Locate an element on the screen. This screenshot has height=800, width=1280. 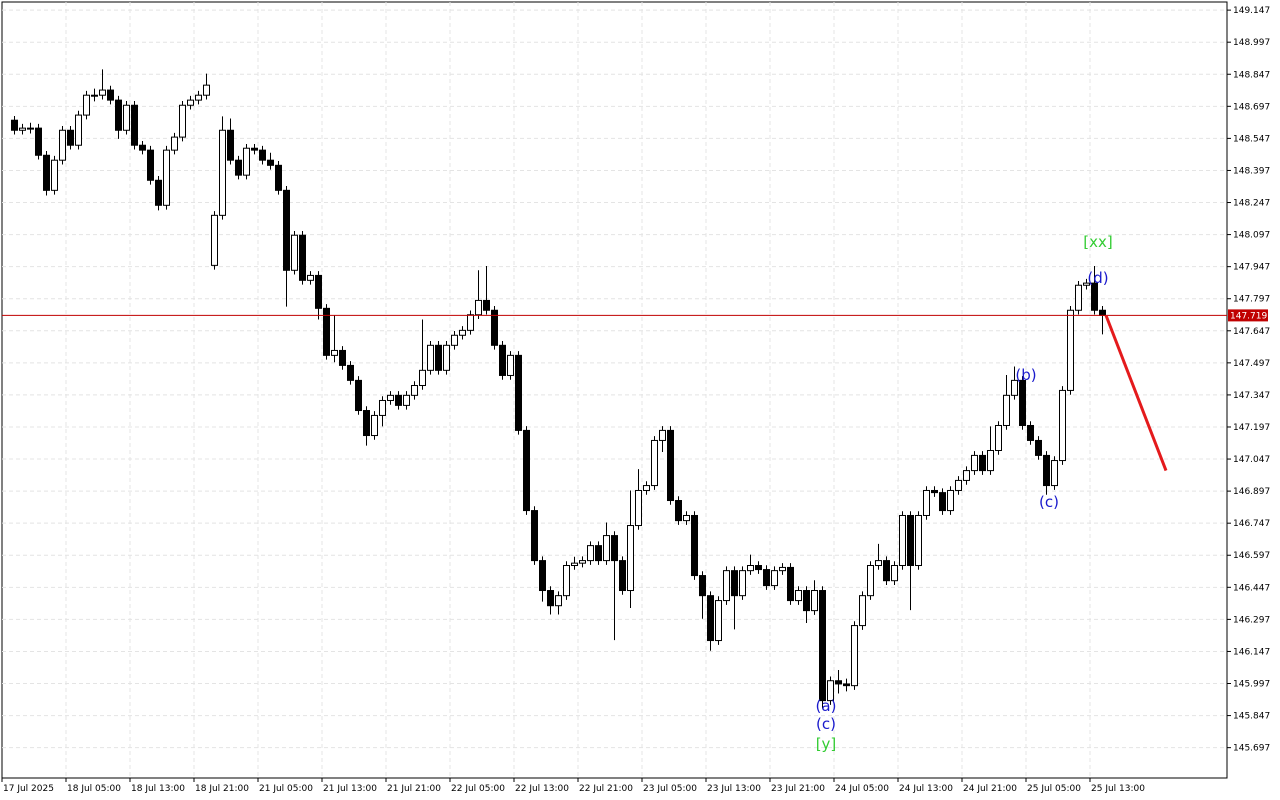
x-tick-label: 24 Jul 21:00 is located at coordinates (990, 789).